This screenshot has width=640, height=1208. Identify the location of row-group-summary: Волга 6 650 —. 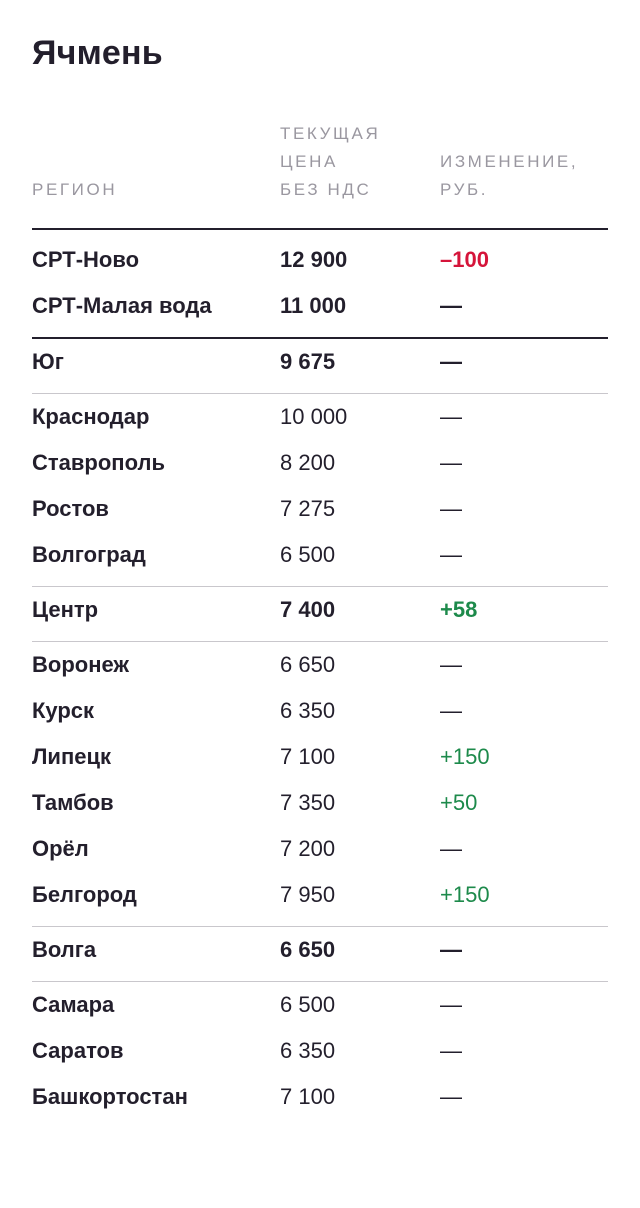
(320, 949).